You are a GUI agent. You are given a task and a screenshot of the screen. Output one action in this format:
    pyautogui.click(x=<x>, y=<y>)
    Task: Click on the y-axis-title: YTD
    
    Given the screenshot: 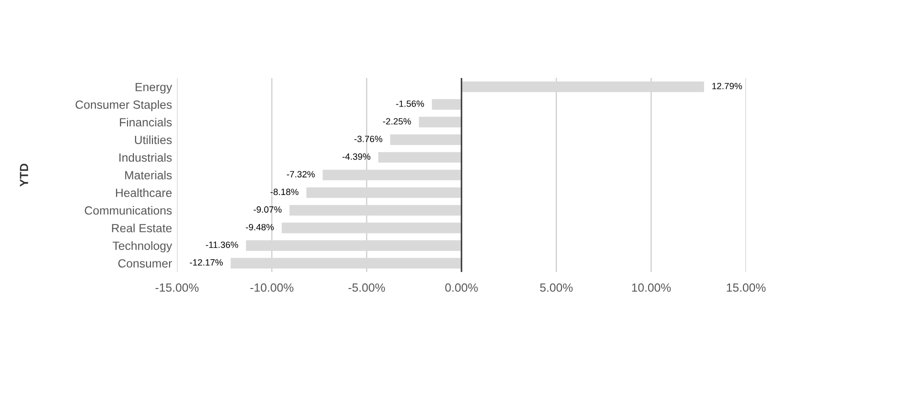 What is the action you would take?
    pyautogui.click(x=24, y=175)
    